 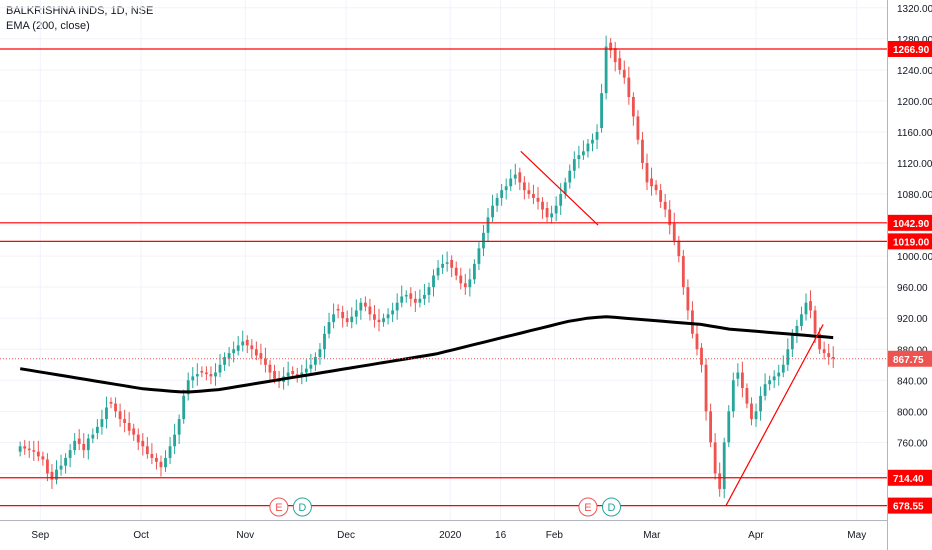 What do you see at coordinates (302, 508) in the screenshot?
I see `dividend-marker-label: D` at bounding box center [302, 508].